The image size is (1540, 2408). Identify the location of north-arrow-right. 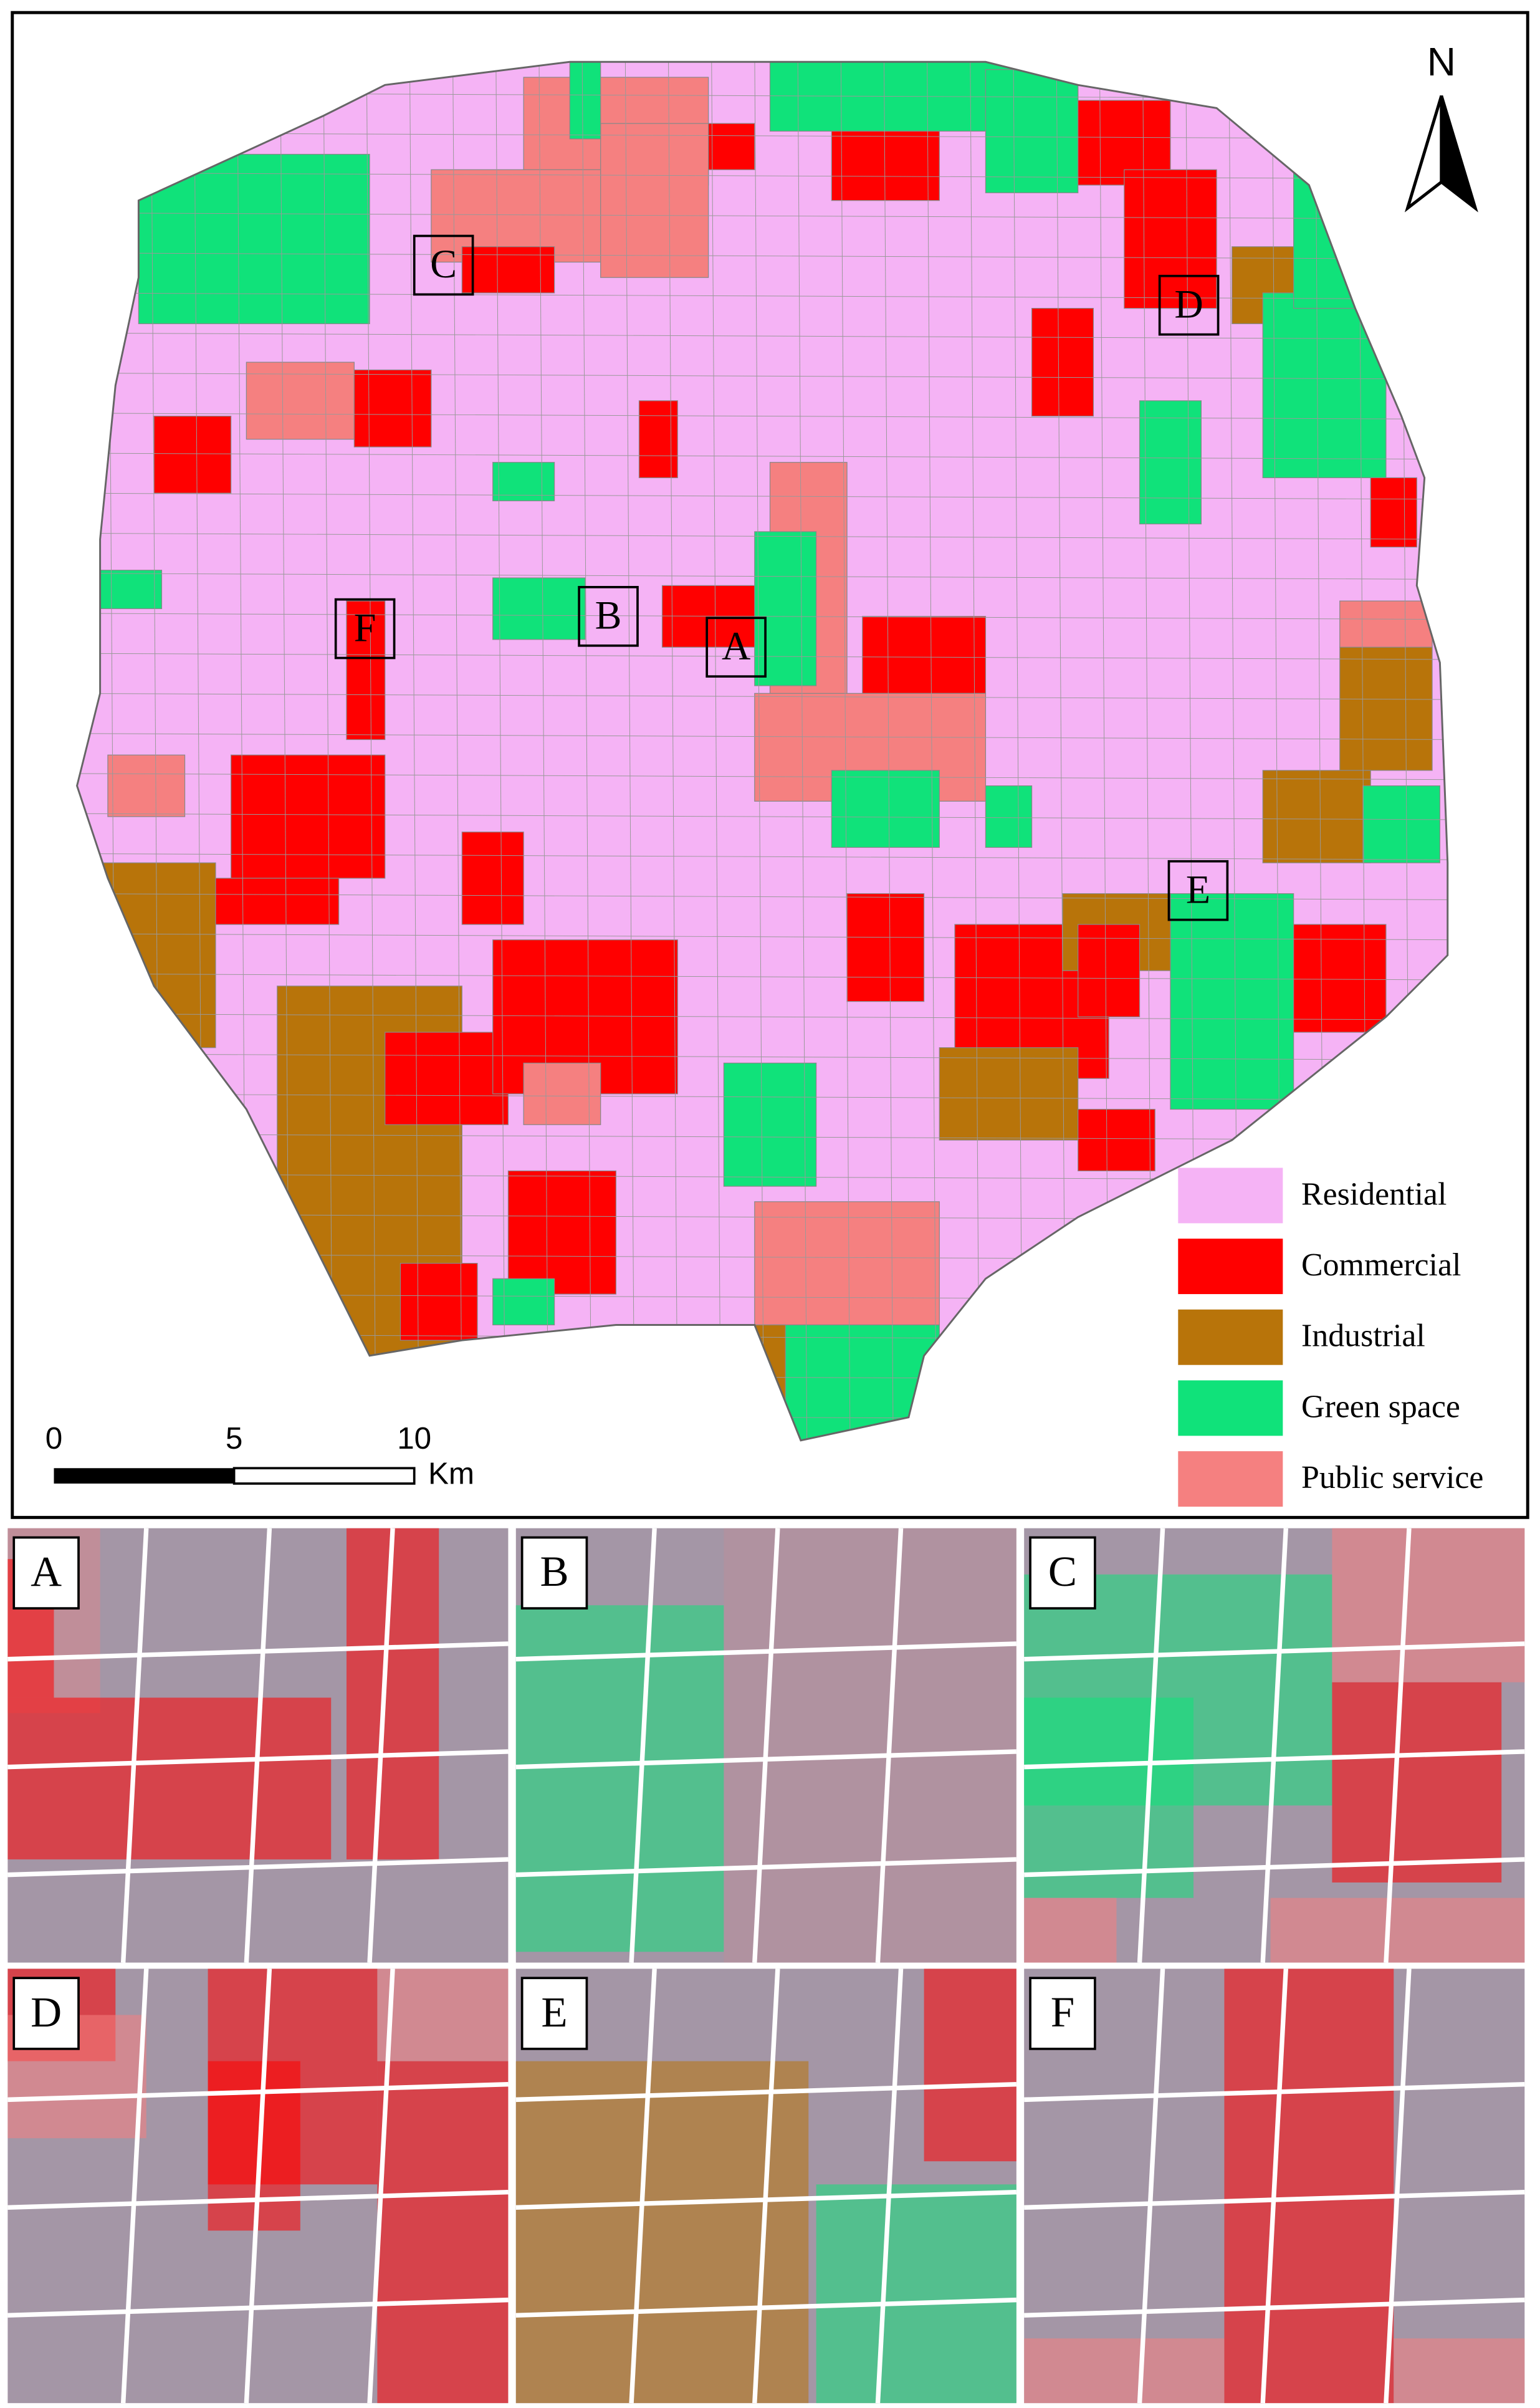
(1459, 154).